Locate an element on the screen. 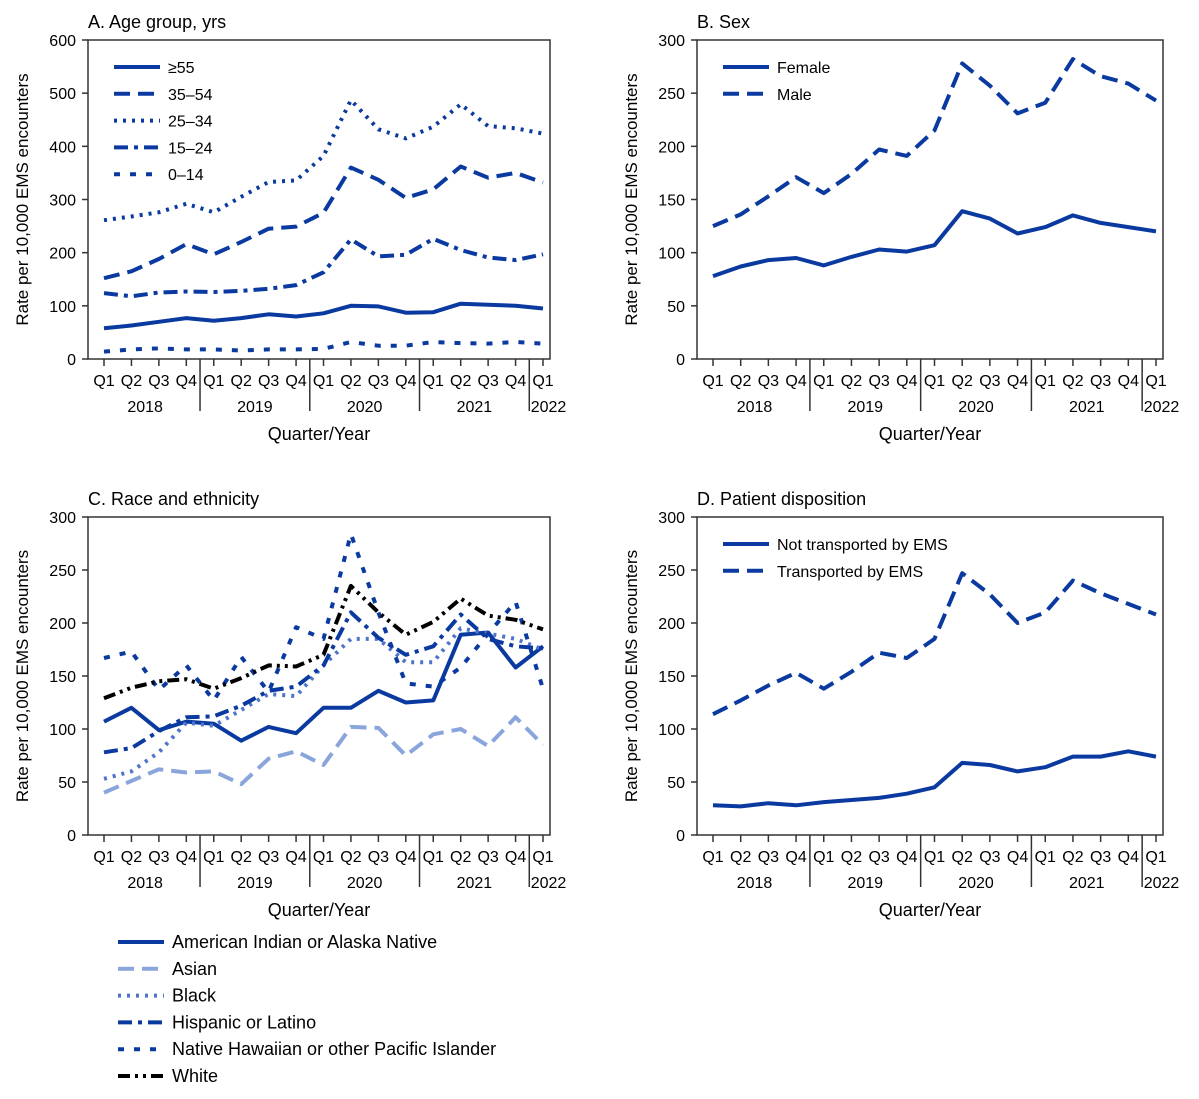 The height and width of the screenshot is (1099, 1199). plot-frame is located at coordinates (319, 676).